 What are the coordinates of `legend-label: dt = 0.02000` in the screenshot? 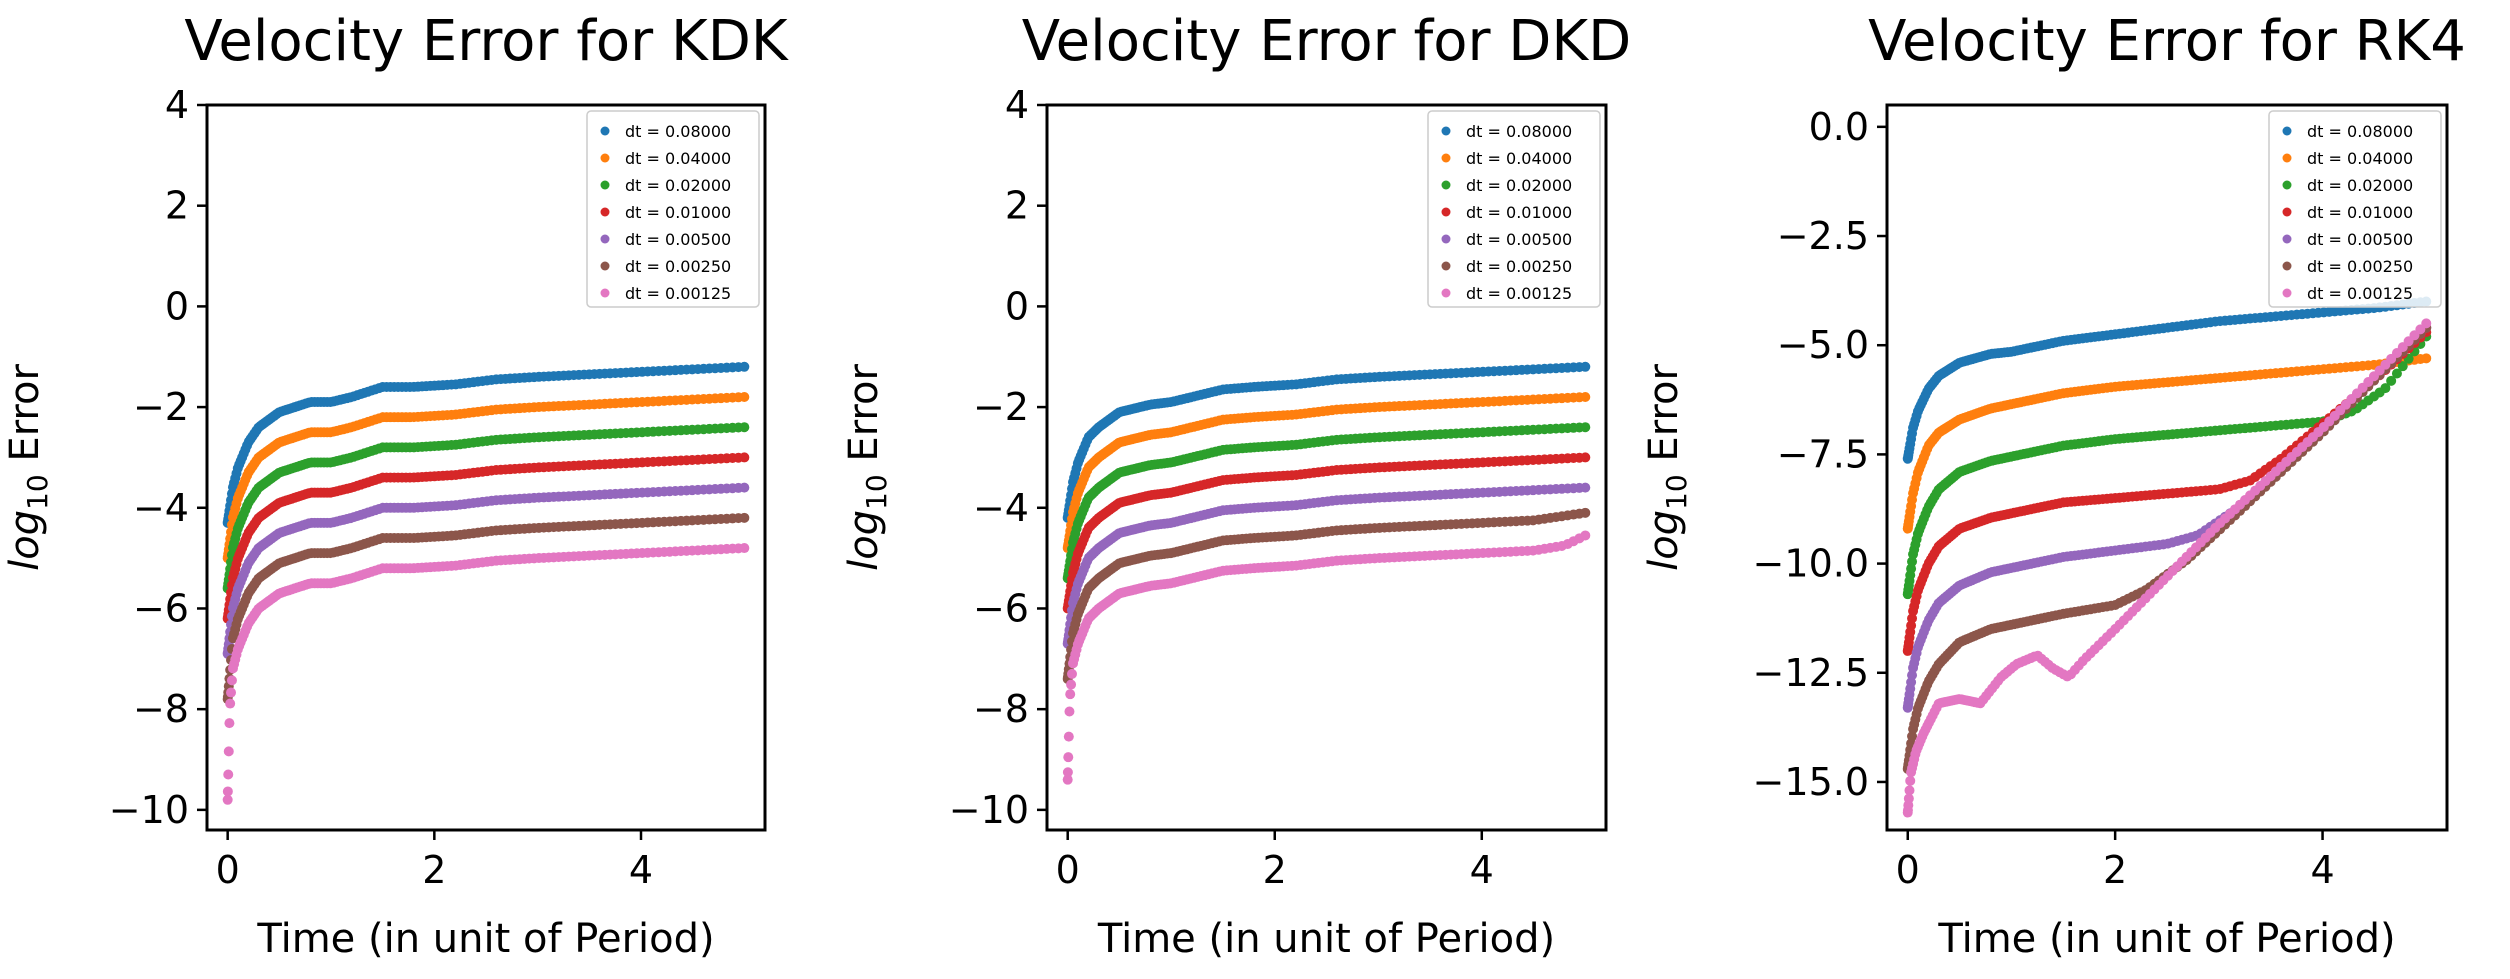 It's located at (678, 185).